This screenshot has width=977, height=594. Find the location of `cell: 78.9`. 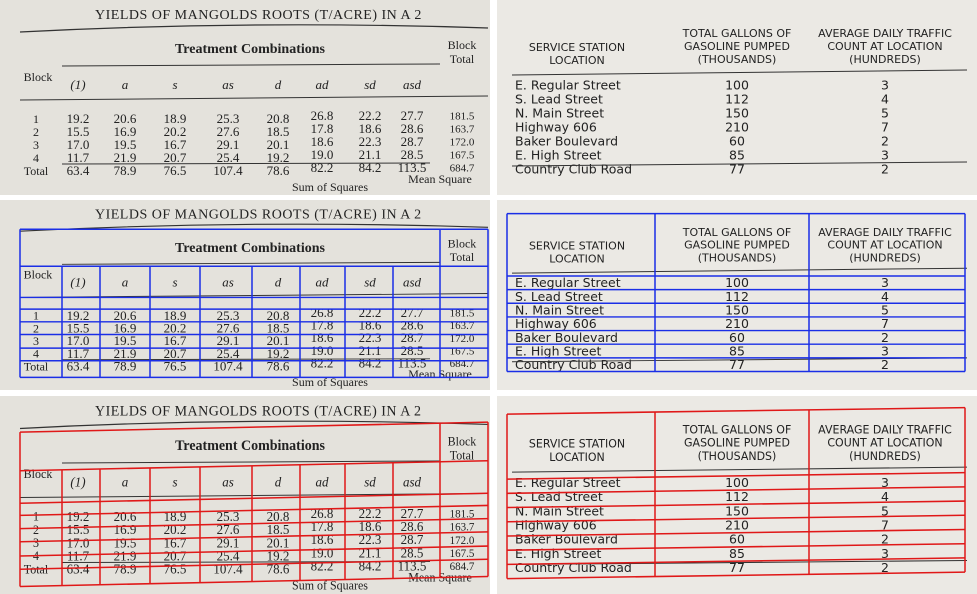

cell: 78.9 is located at coordinates (125, 569).